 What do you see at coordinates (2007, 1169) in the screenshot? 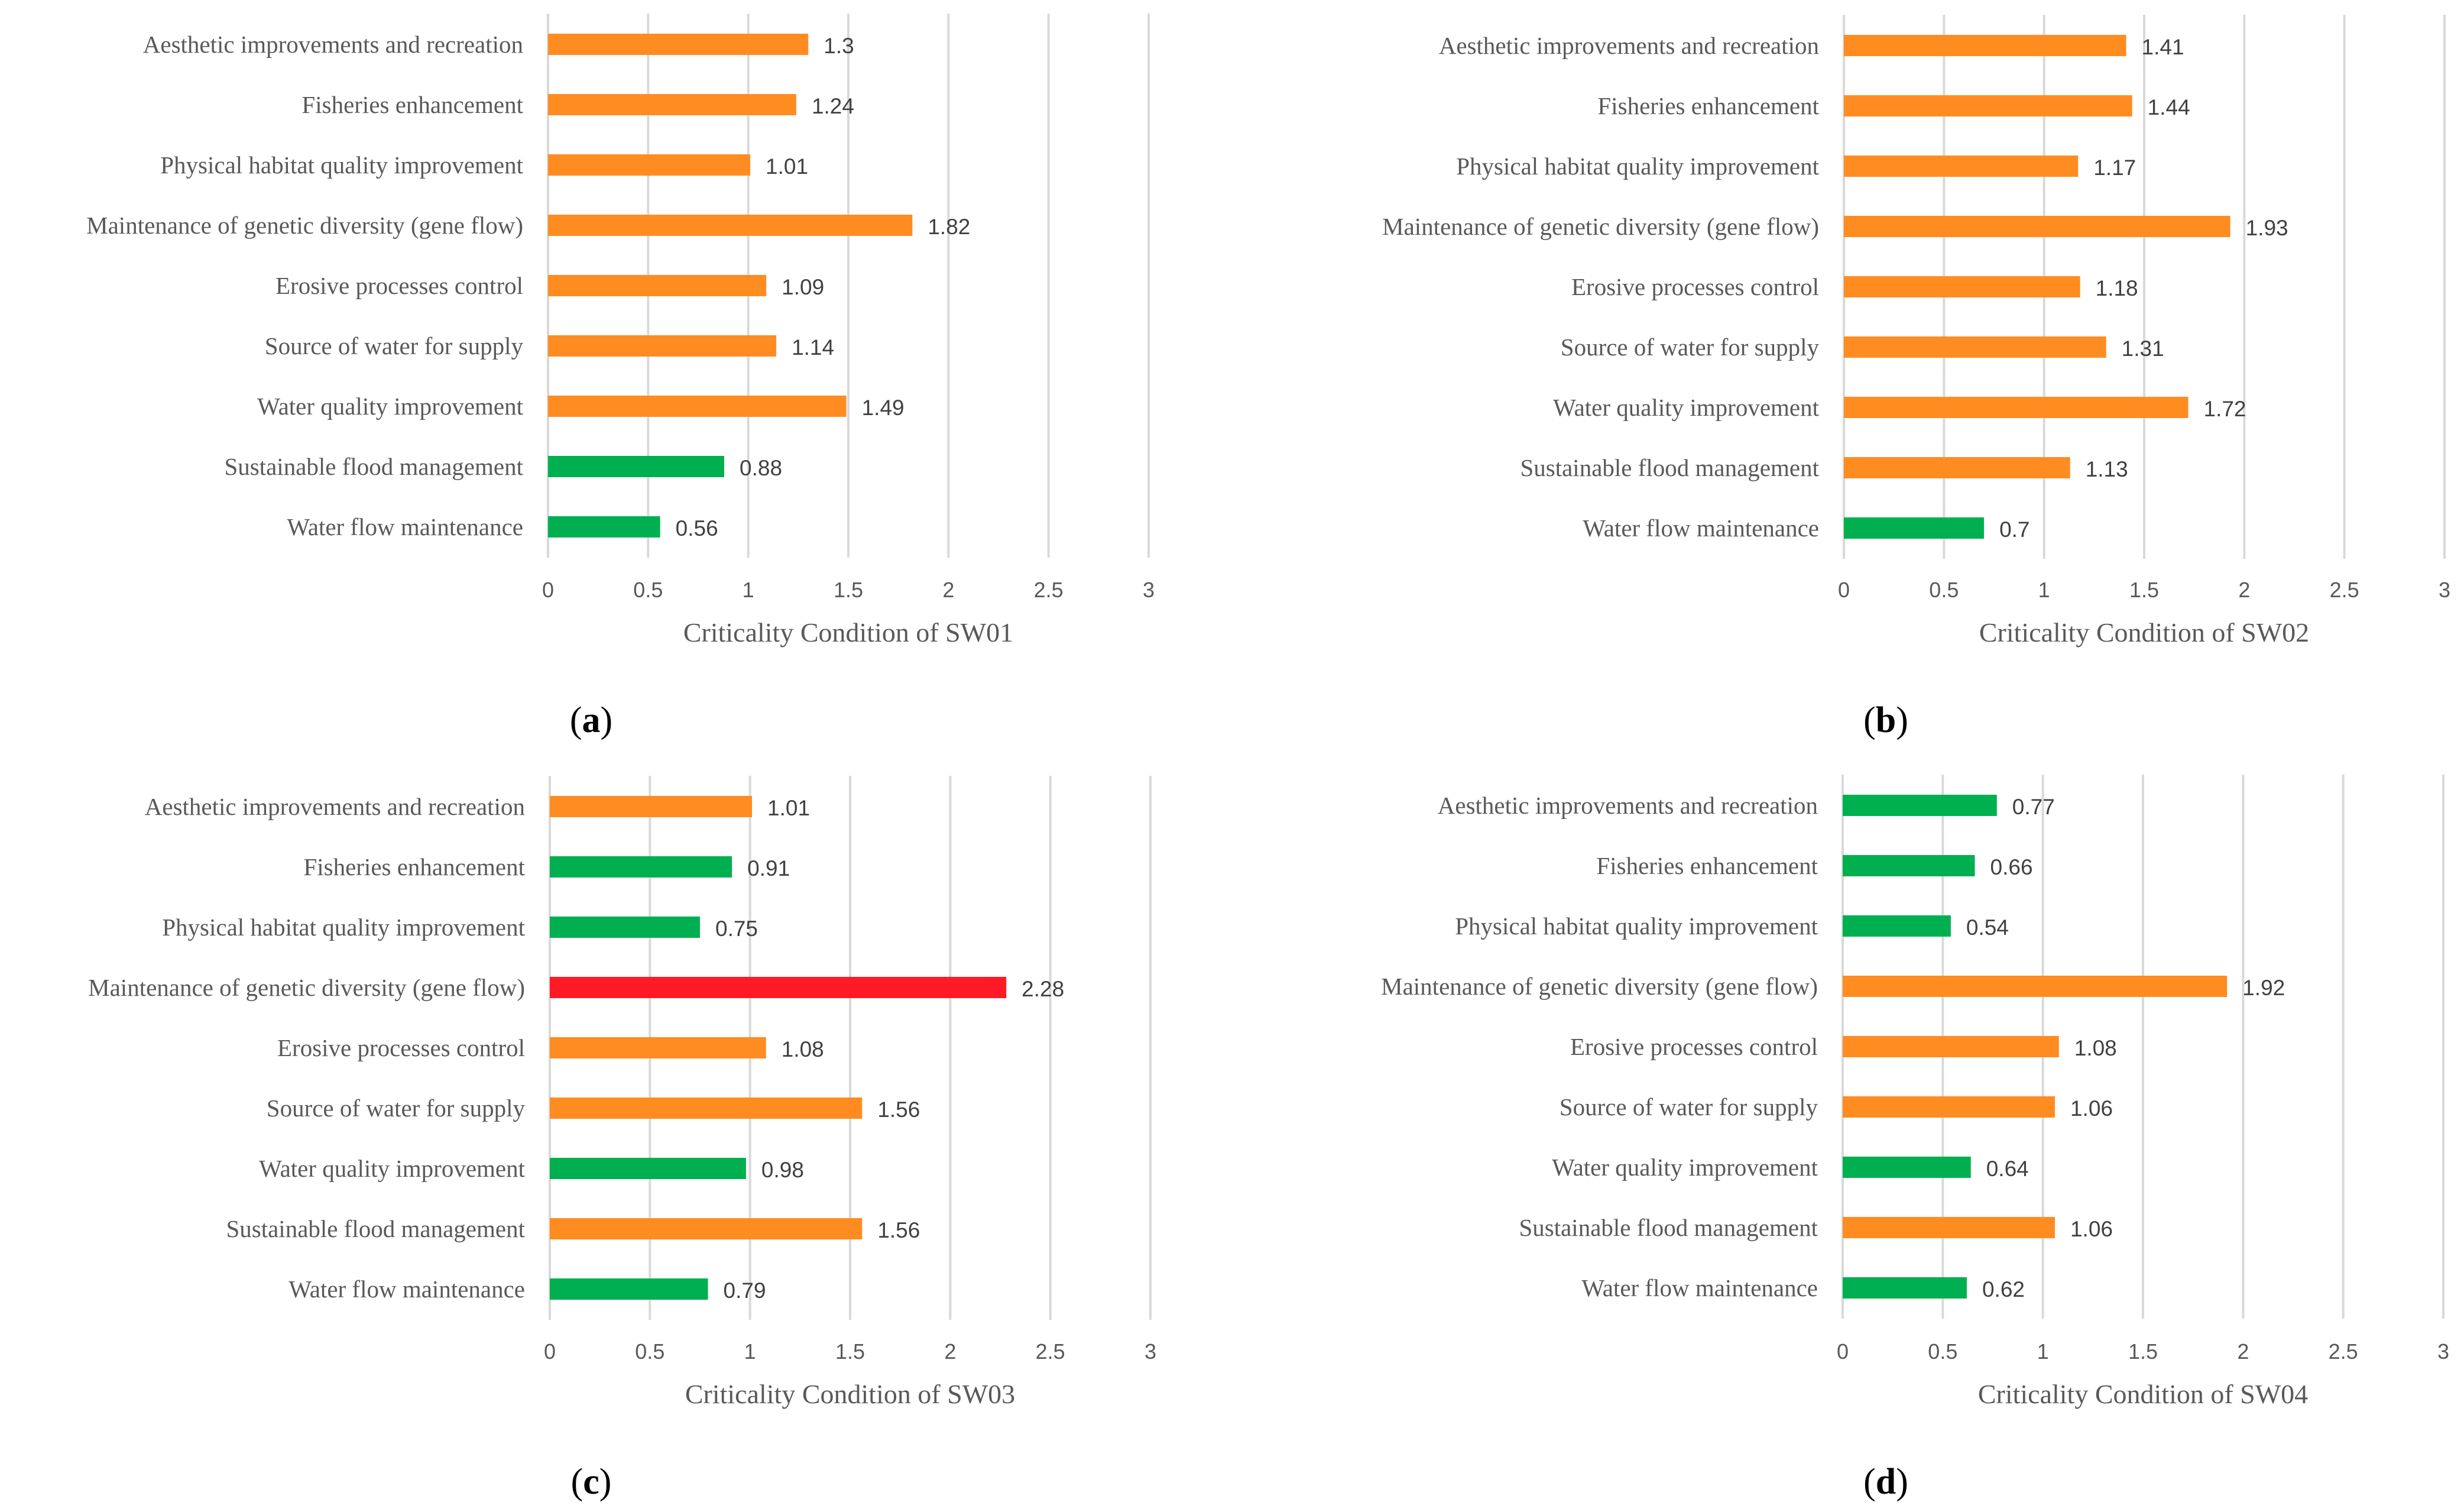
I see `data-label: 0.64` at bounding box center [2007, 1169].